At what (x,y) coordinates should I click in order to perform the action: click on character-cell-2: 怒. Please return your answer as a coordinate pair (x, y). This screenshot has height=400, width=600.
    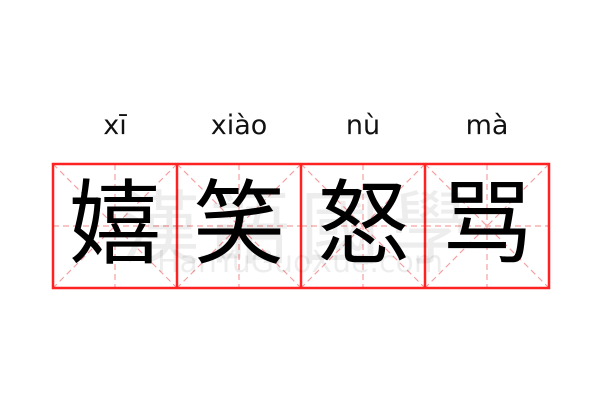
    Looking at the image, I should click on (363, 225).